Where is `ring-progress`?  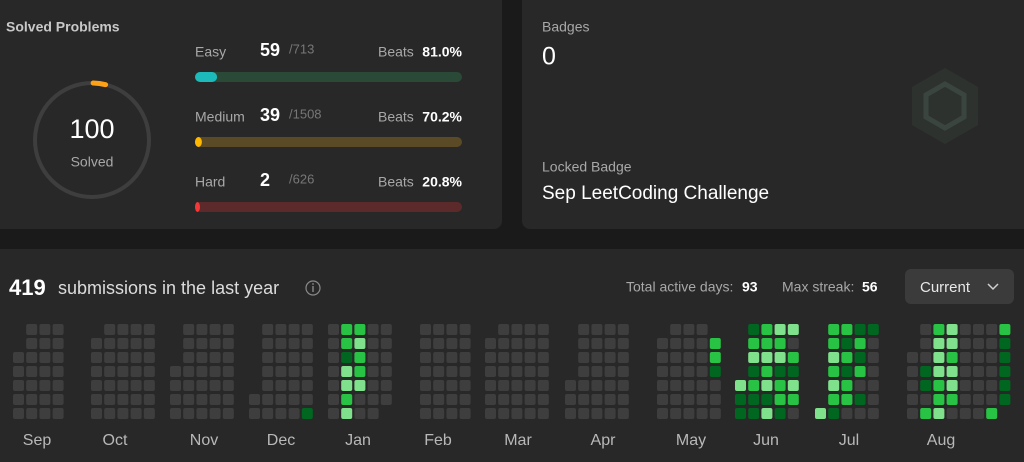 ring-progress is located at coordinates (99, 84).